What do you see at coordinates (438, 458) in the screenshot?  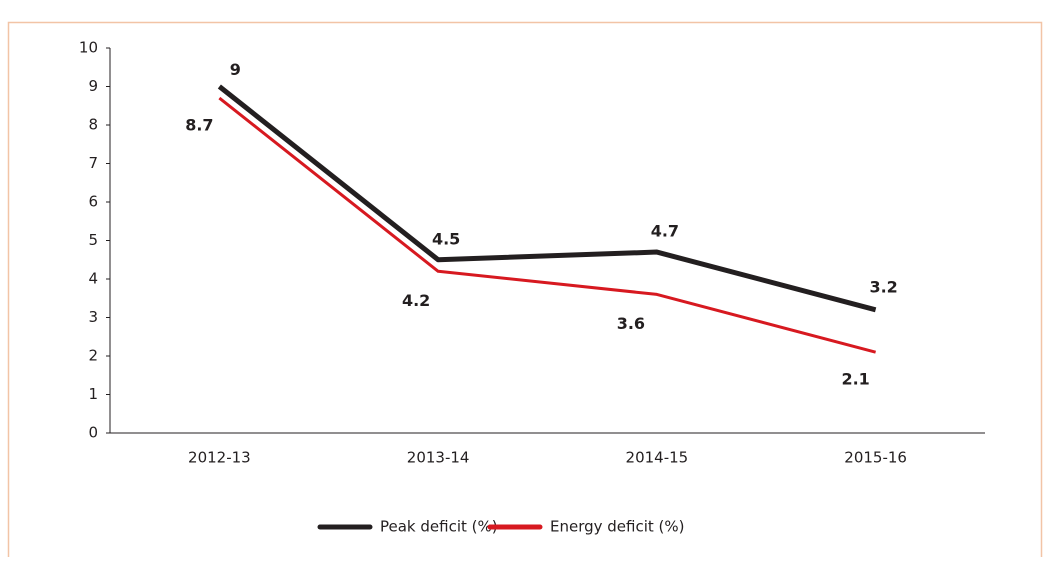 I see `x-tick-label: 2013-14` at bounding box center [438, 458].